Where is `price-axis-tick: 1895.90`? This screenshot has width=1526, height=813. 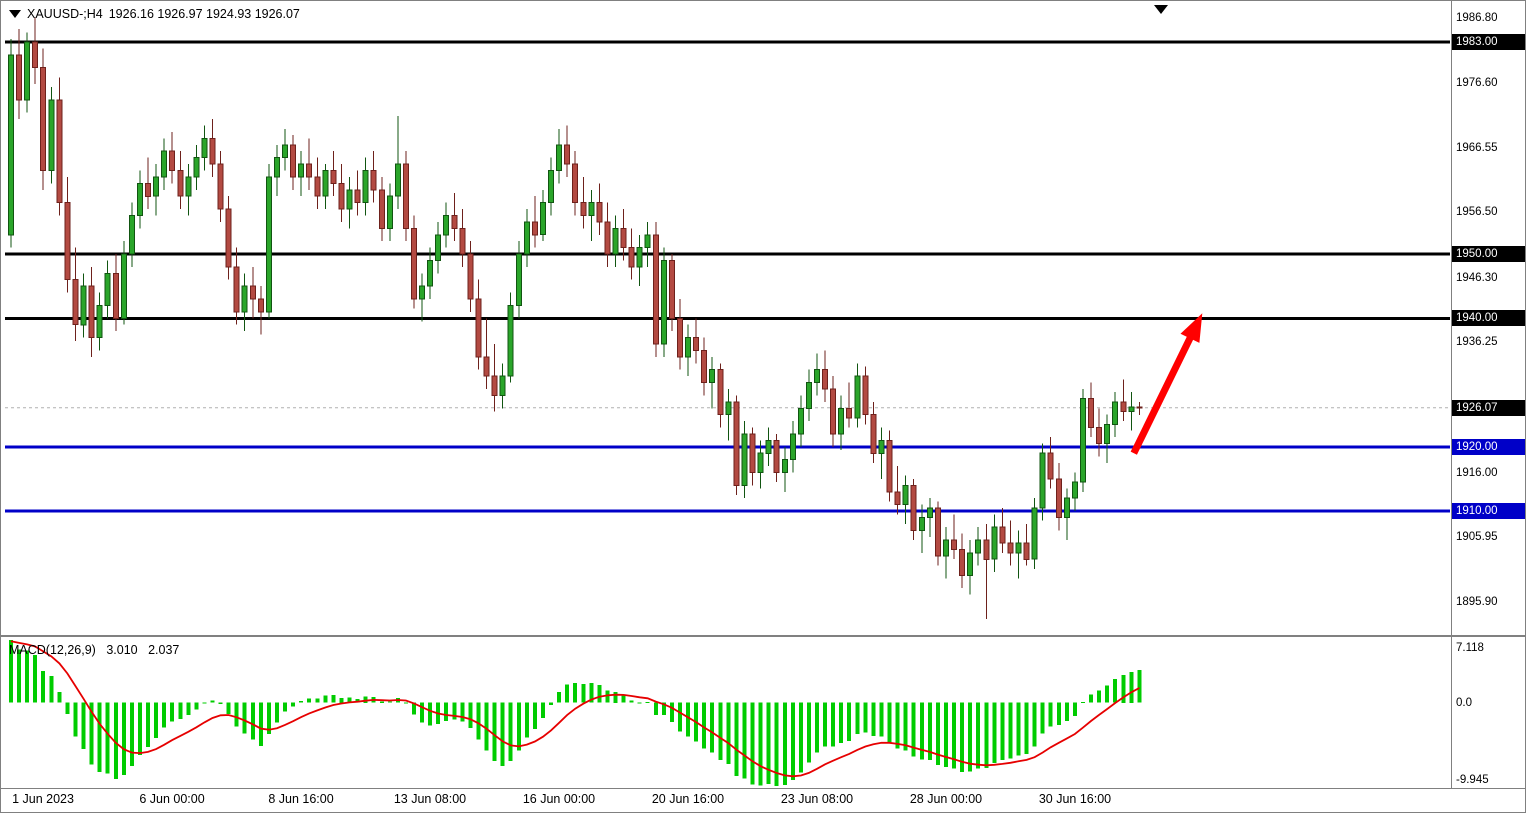 price-axis-tick: 1895.90 is located at coordinates (1477, 602).